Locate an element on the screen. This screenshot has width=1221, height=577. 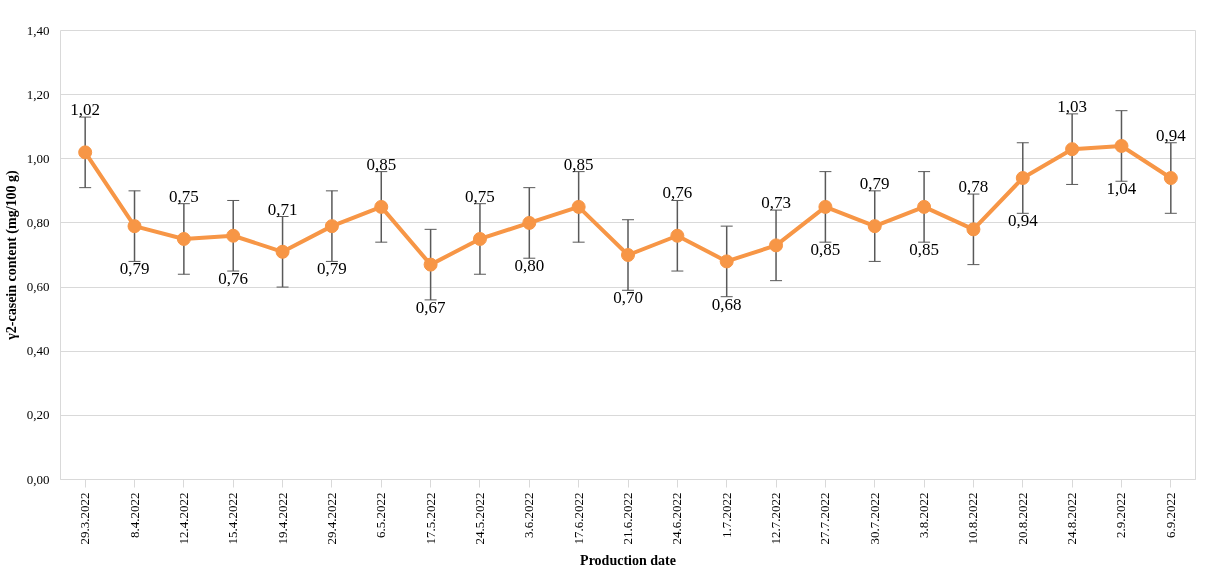
y-tick-label: 0,20 is located at coordinates (38, 415).